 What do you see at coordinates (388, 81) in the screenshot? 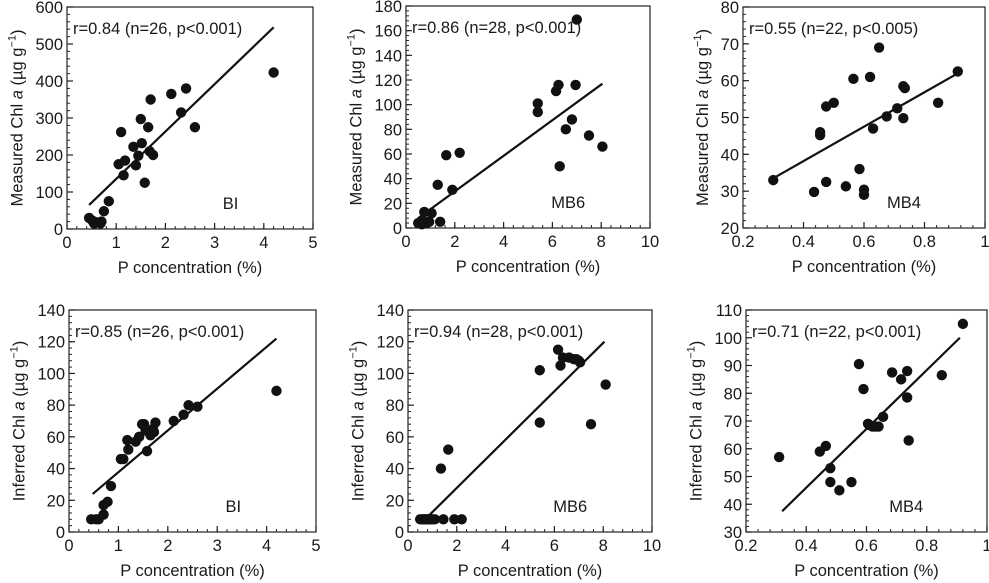
I see `y-tick-label: 120` at bounding box center [388, 81].